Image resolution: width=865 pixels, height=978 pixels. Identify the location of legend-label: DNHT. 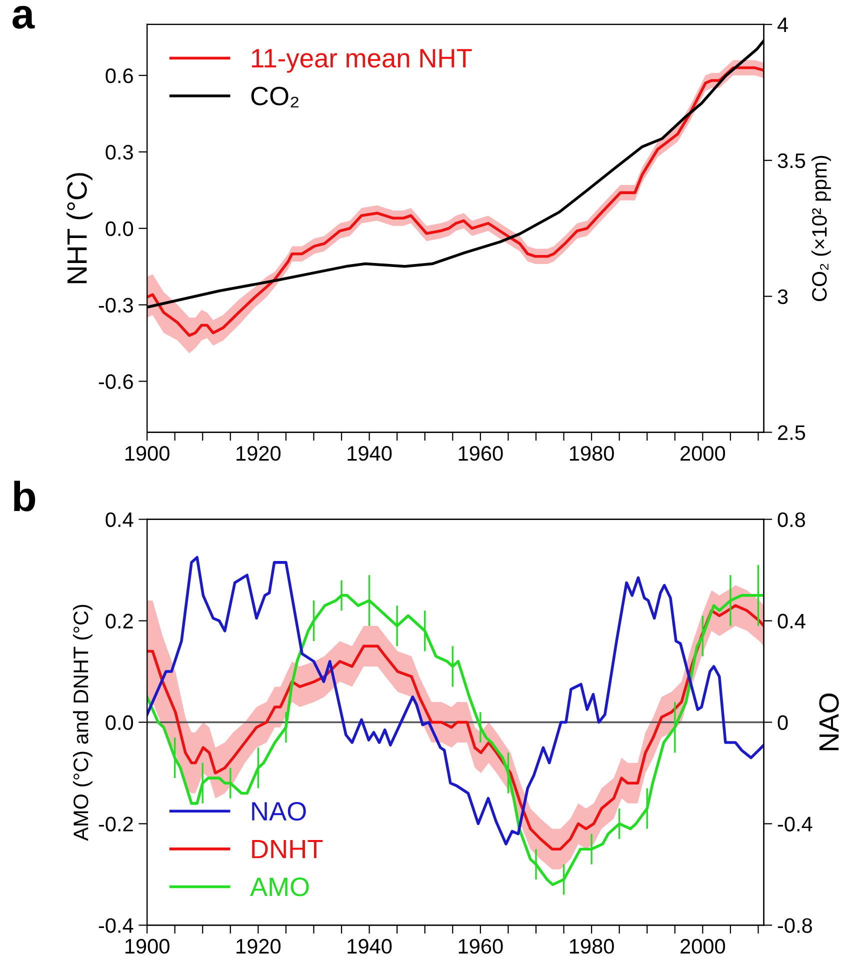
(287, 849).